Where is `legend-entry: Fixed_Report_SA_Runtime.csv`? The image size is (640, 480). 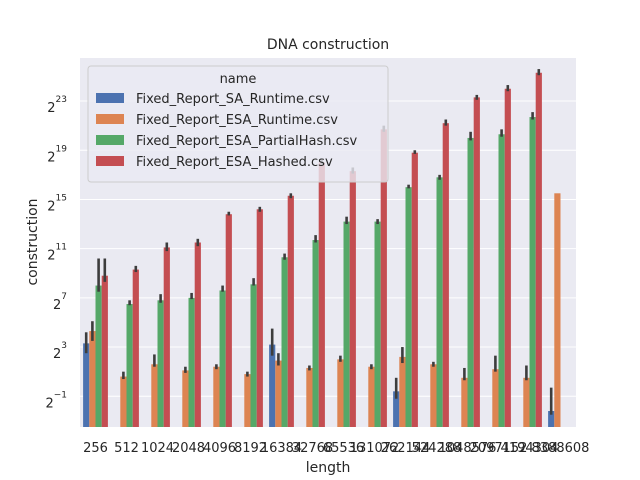 legend-entry: Fixed_Report_SA_Runtime.csv is located at coordinates (233, 99).